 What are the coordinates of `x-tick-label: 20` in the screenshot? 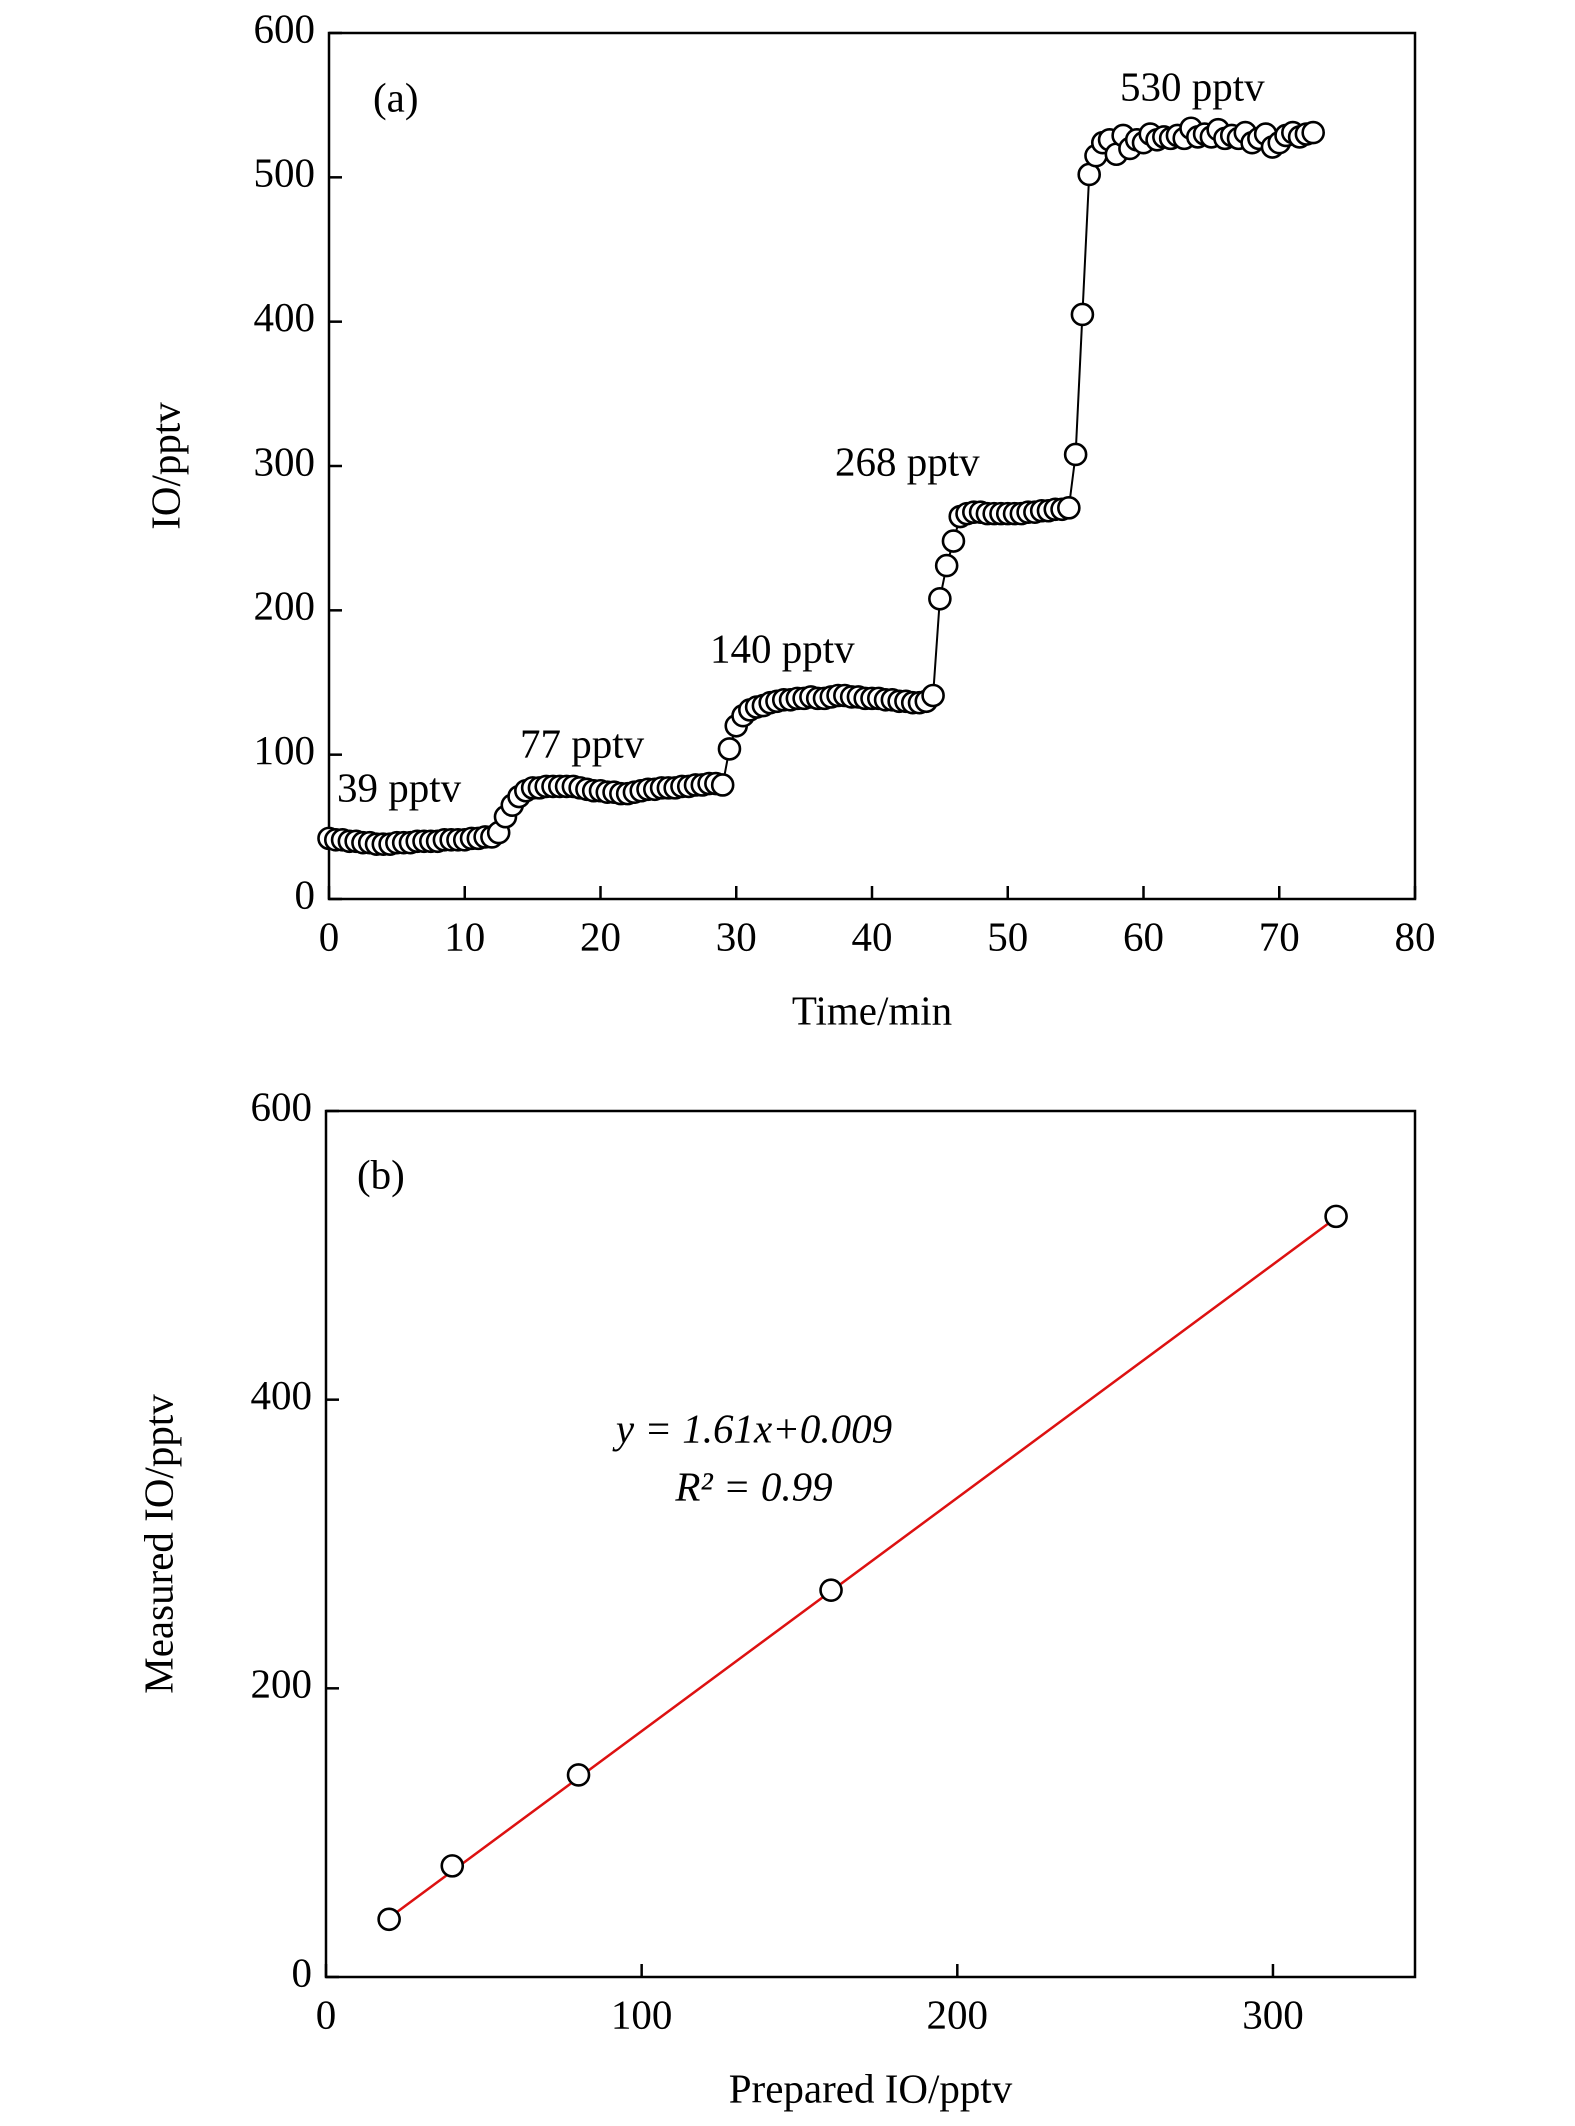 It's located at (600, 936).